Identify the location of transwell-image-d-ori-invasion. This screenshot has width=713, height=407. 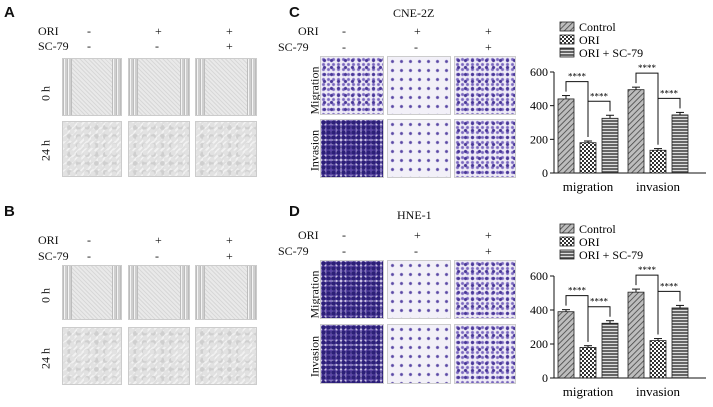
(419, 354).